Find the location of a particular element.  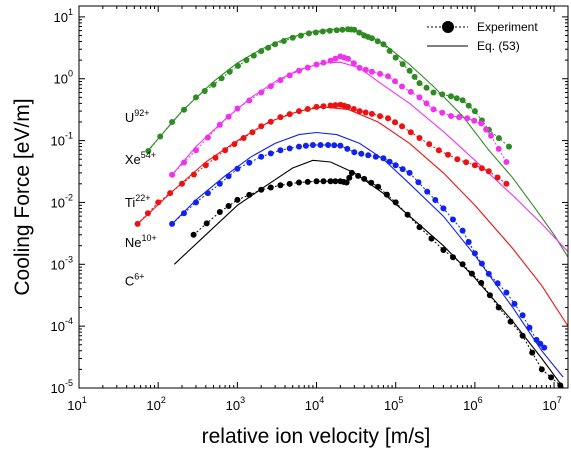

x-tick-label: 10⁶ is located at coordinates (472, 404).